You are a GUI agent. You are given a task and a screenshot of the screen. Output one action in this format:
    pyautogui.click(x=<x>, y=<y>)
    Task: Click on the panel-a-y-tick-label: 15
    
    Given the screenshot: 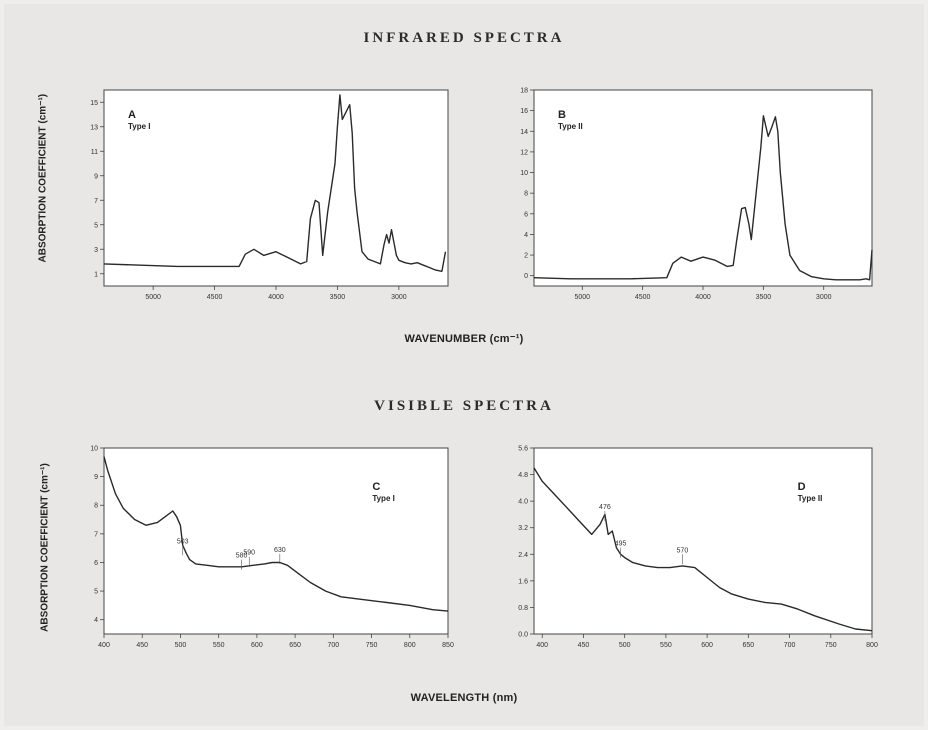 What is the action you would take?
    pyautogui.click(x=94, y=103)
    